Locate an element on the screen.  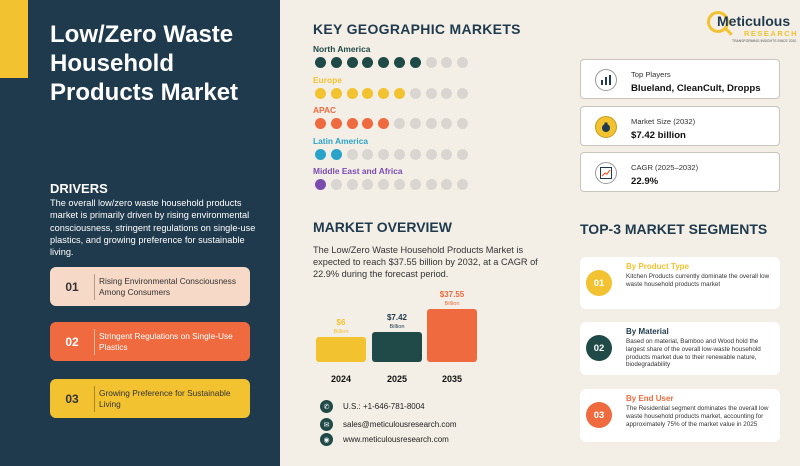
stat-value: 22.9% is located at coordinates (645, 181).